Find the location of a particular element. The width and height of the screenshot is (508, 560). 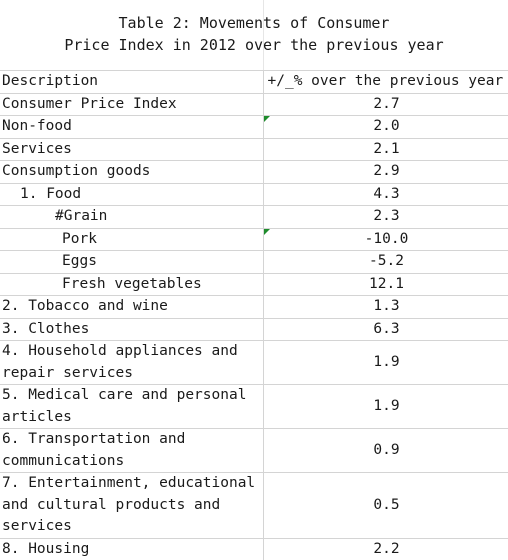

table-row: Services 2.1 is located at coordinates (254, 149).